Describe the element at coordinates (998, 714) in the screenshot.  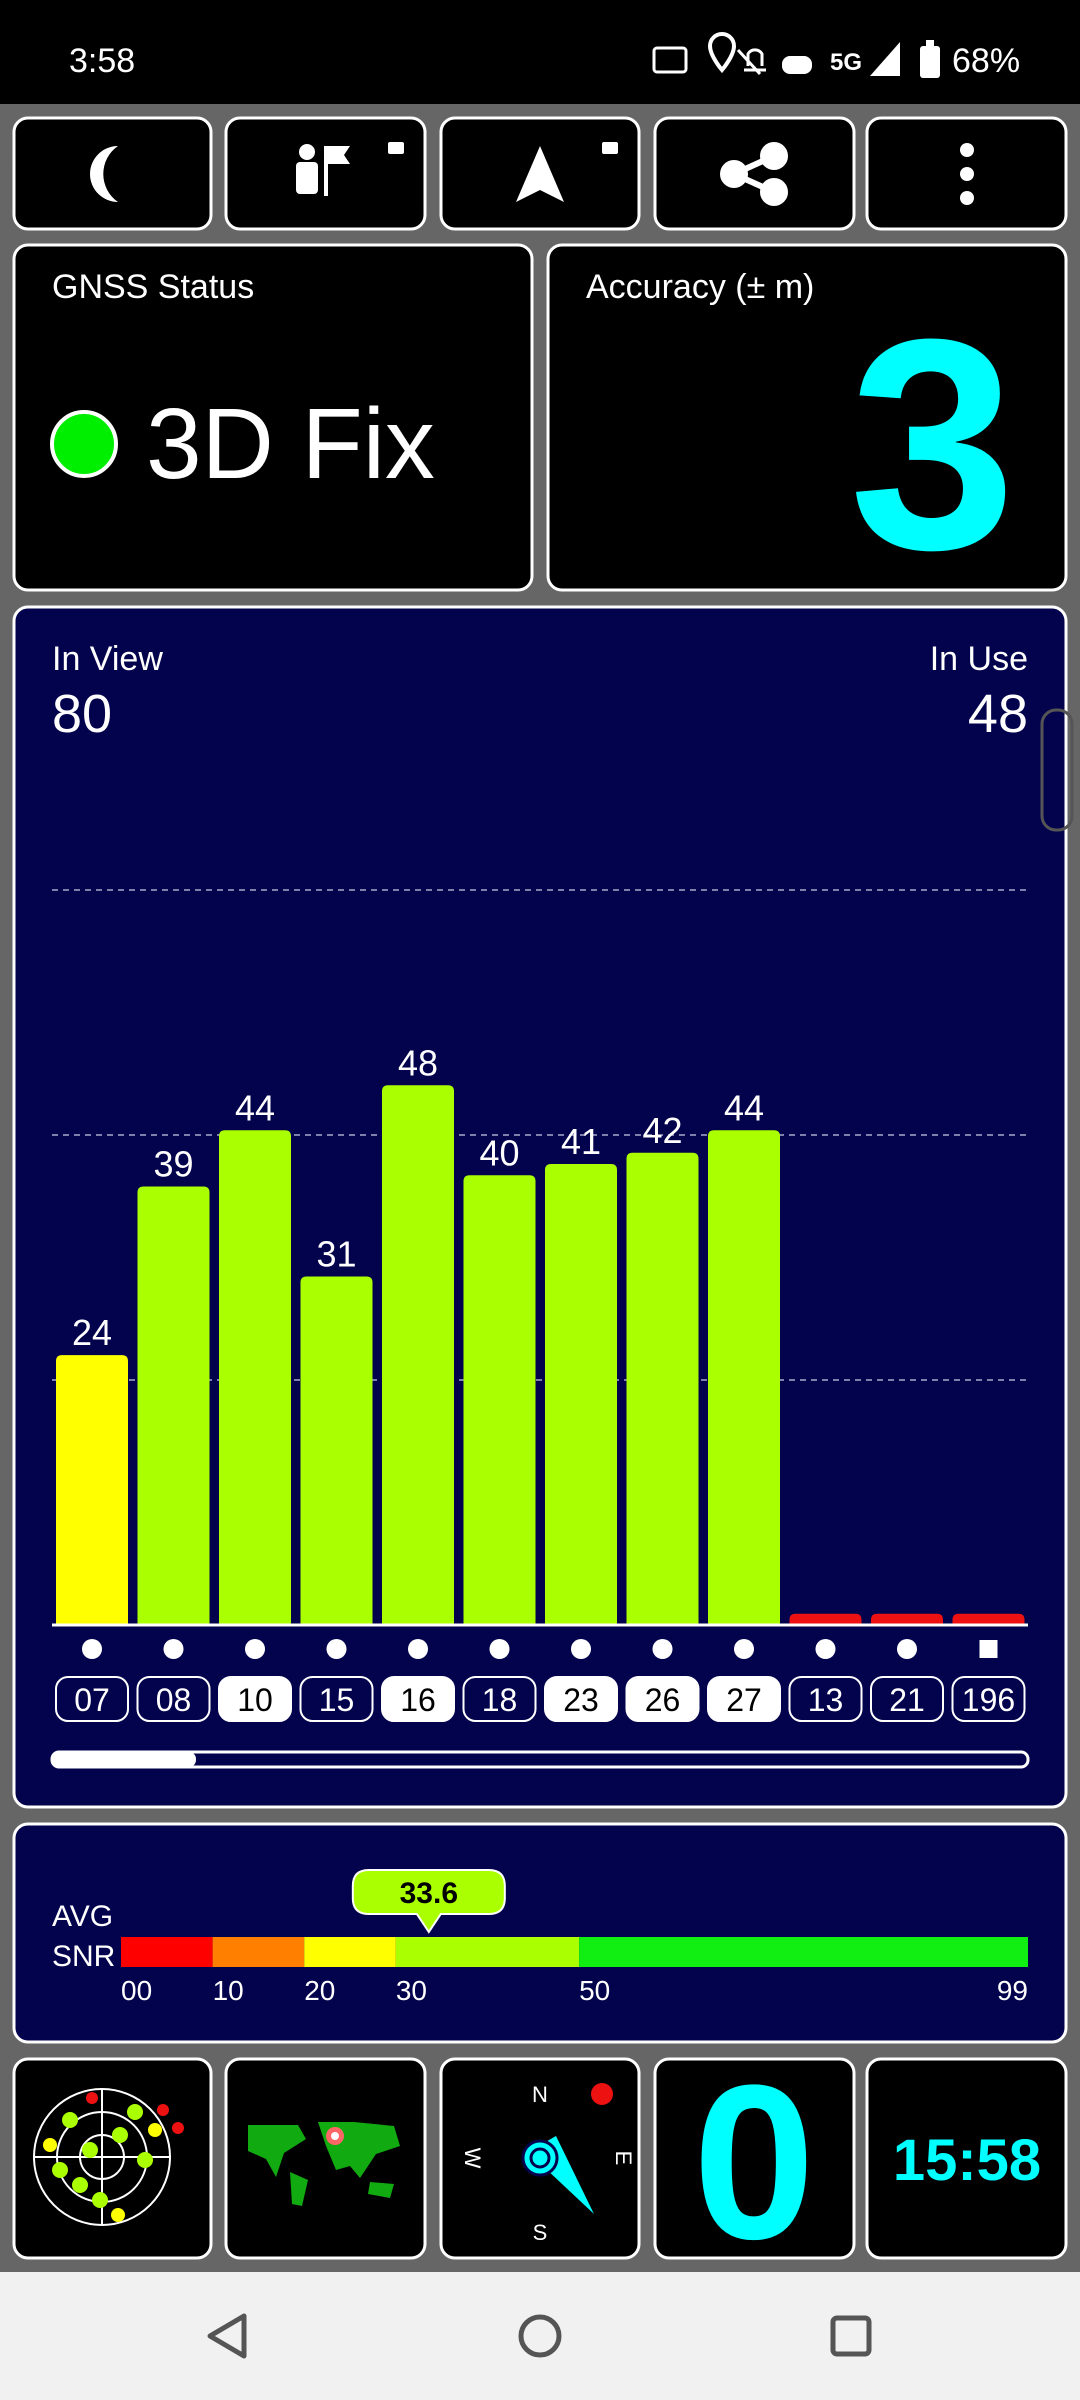
I see `in-use-value: 48` at that location.